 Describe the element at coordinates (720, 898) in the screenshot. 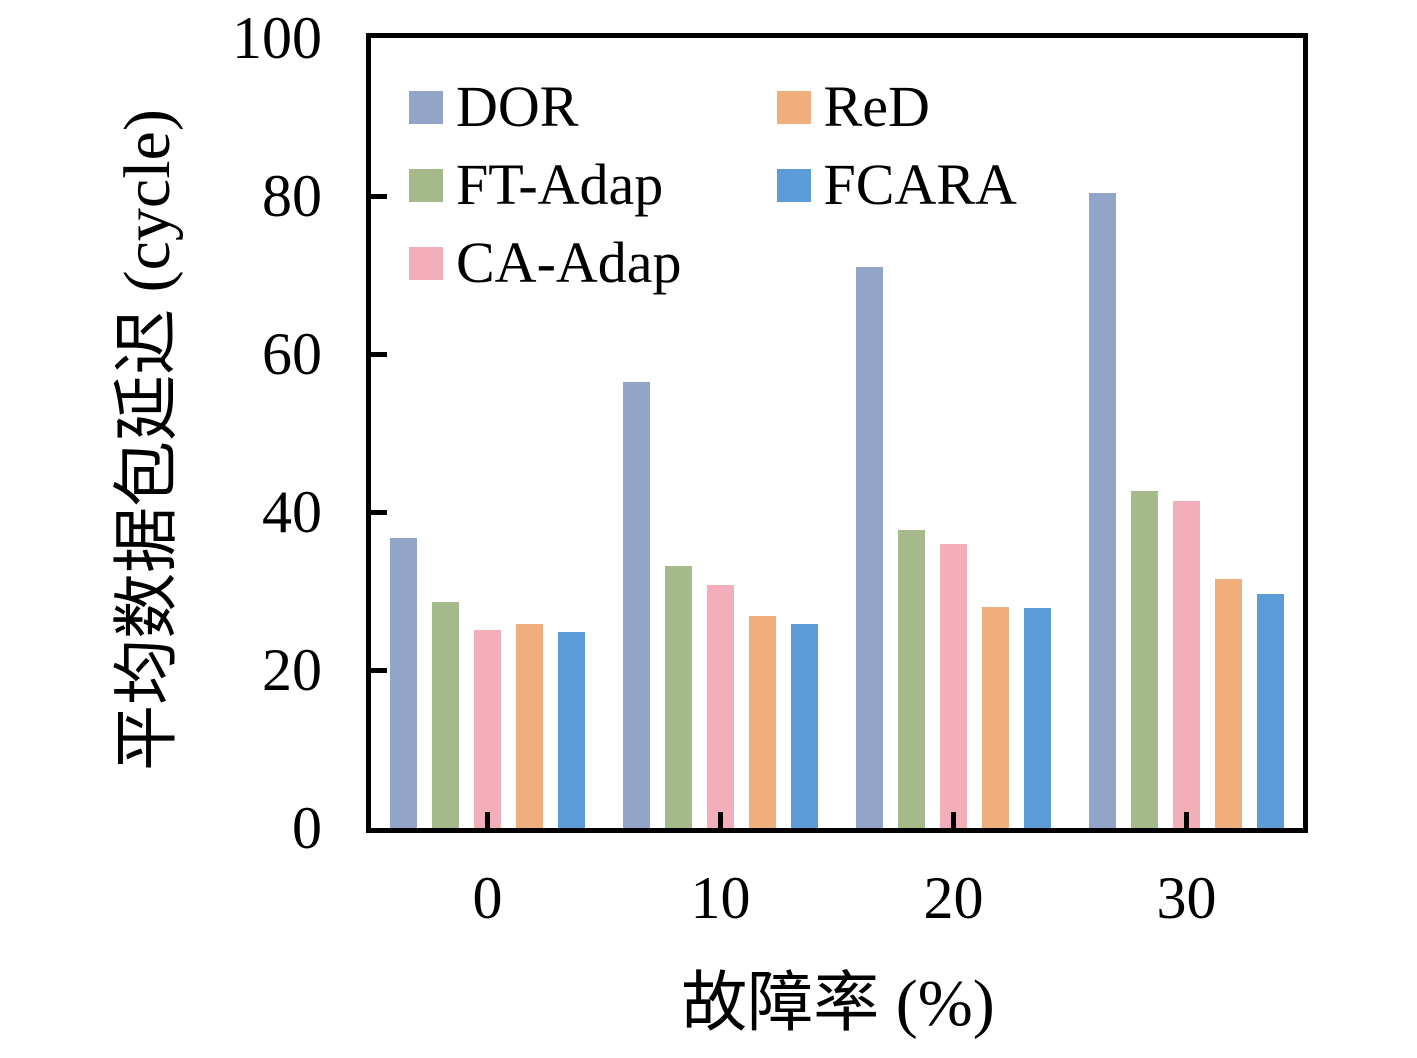

I see `x-tick-label-10: 10` at that location.